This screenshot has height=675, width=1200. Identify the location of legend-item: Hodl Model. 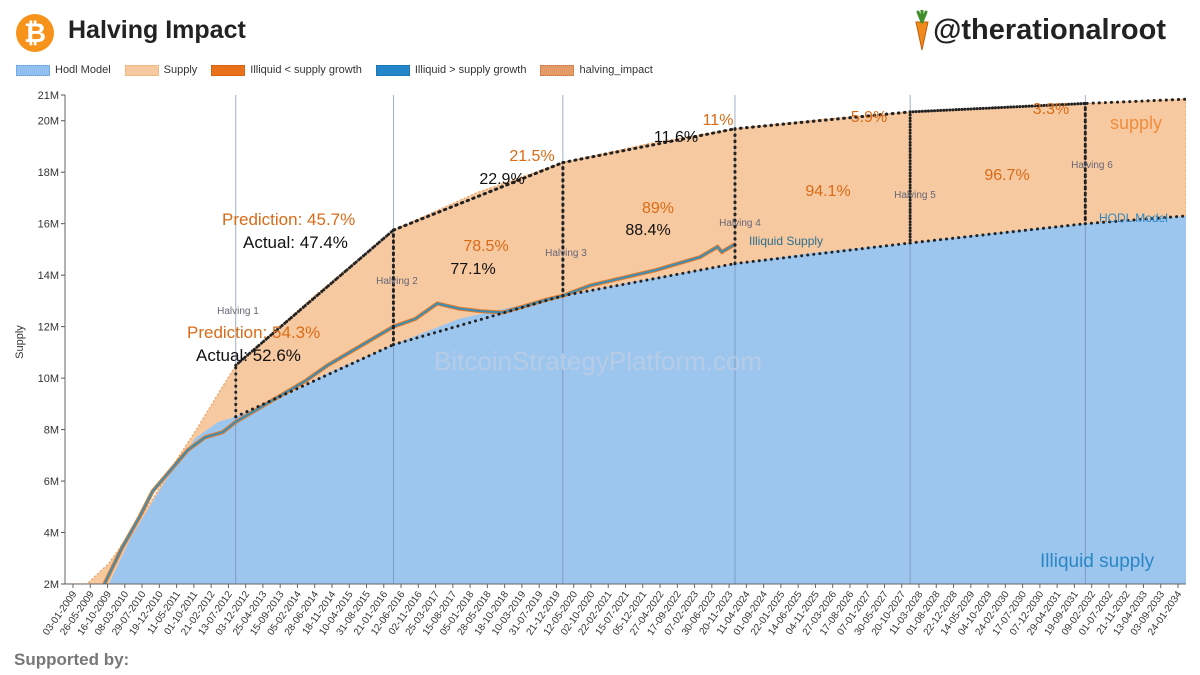
(63, 70).